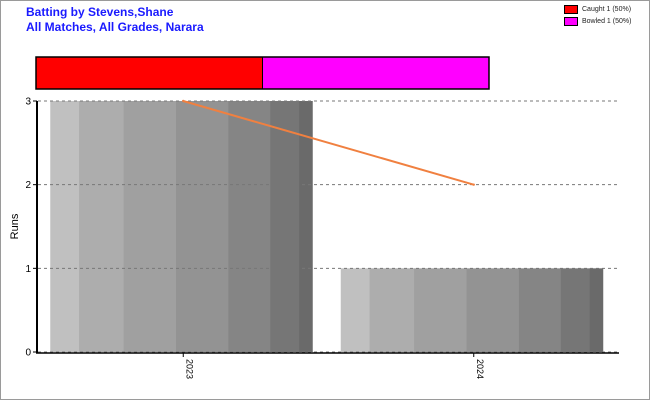  Describe the element at coordinates (115, 27) in the screenshot. I see `chart-subtitle: All Matches, All Grades, Narara` at that location.